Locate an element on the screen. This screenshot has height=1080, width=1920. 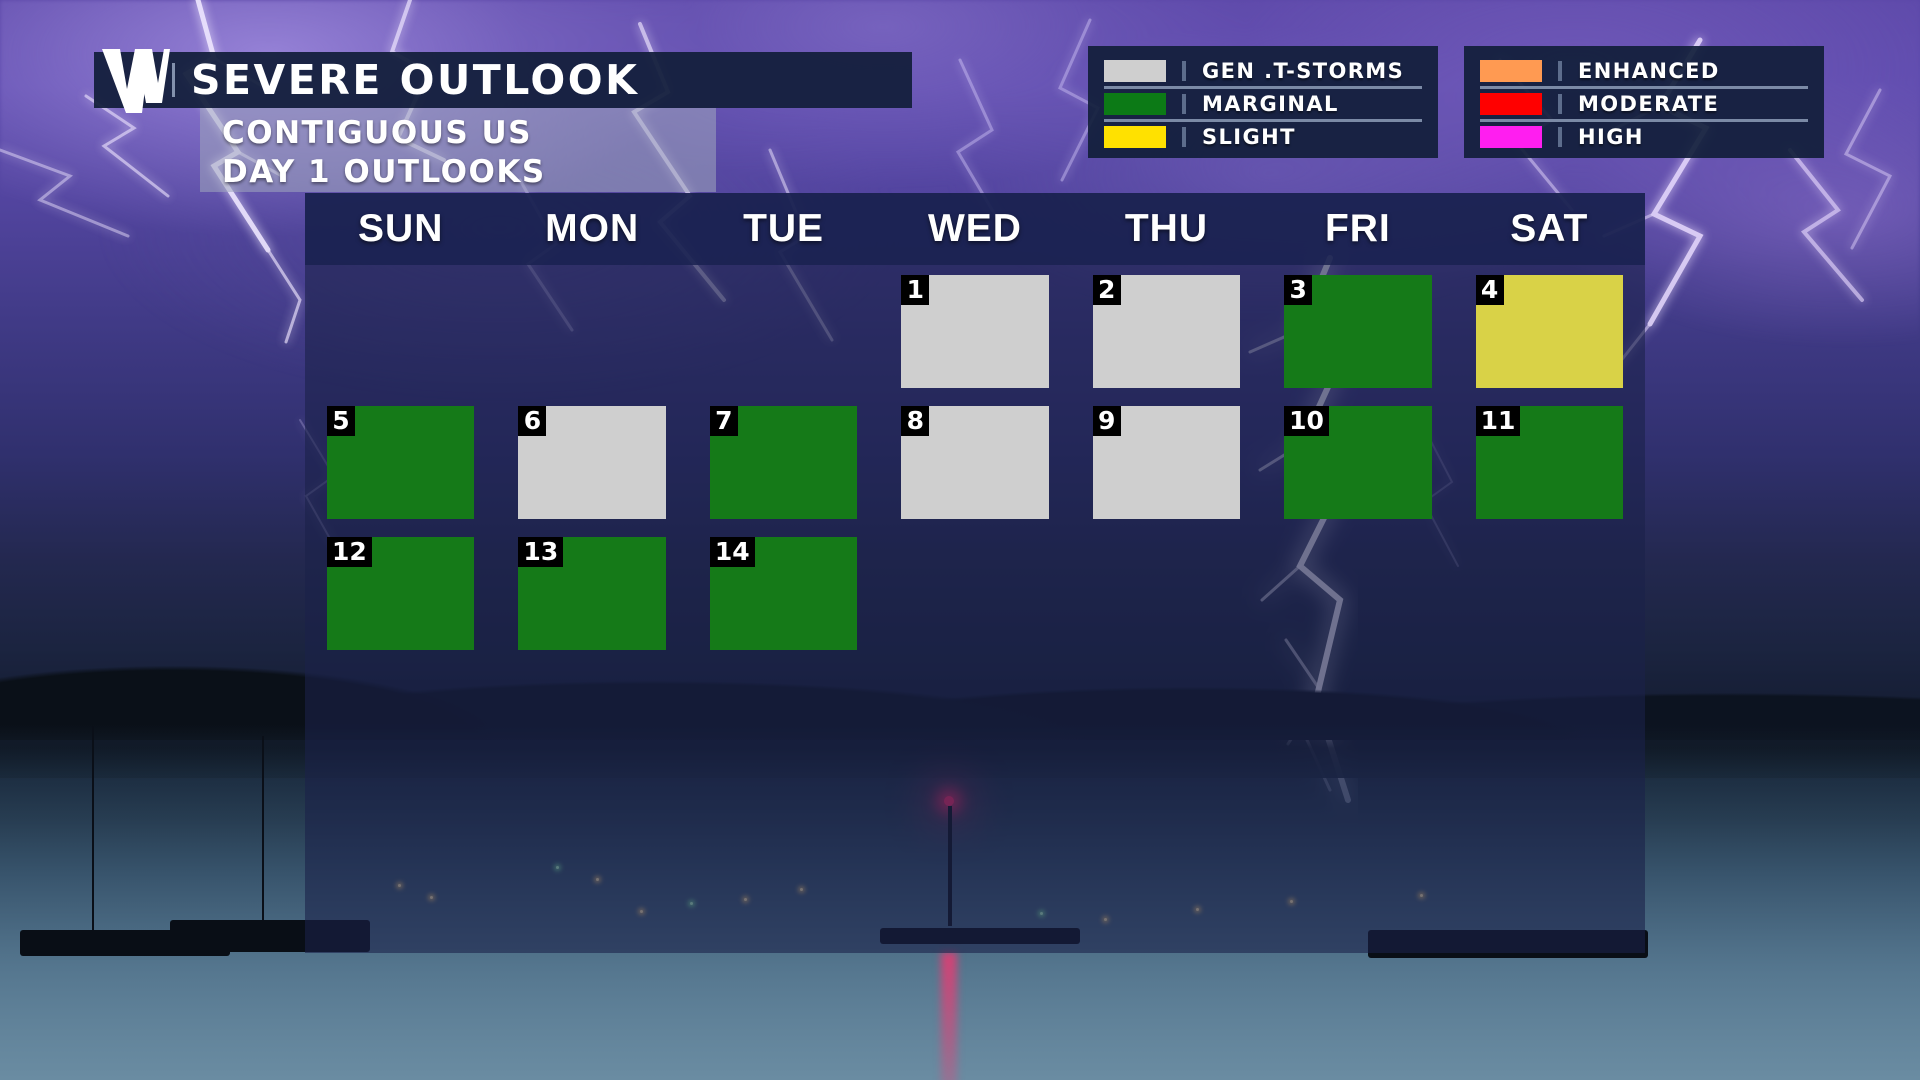
legend-swatch-moderate is located at coordinates (1511, 104).